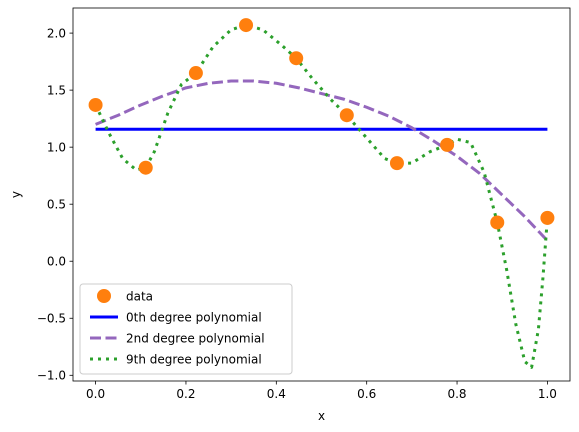 The width and height of the screenshot is (579, 432). I want to click on legend-marker-data, so click(104, 296).